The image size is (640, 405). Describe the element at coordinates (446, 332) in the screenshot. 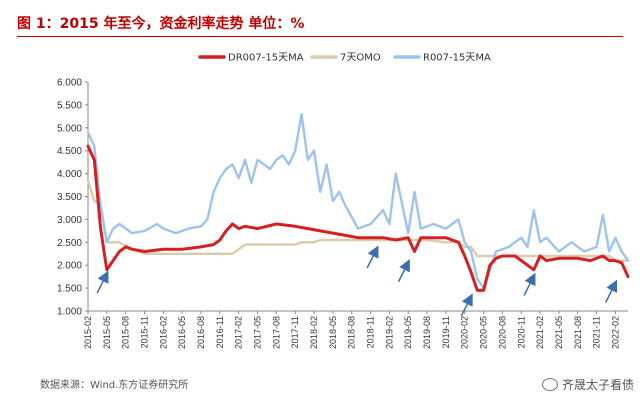

I see `x-tick-label: 2019-11` at that location.